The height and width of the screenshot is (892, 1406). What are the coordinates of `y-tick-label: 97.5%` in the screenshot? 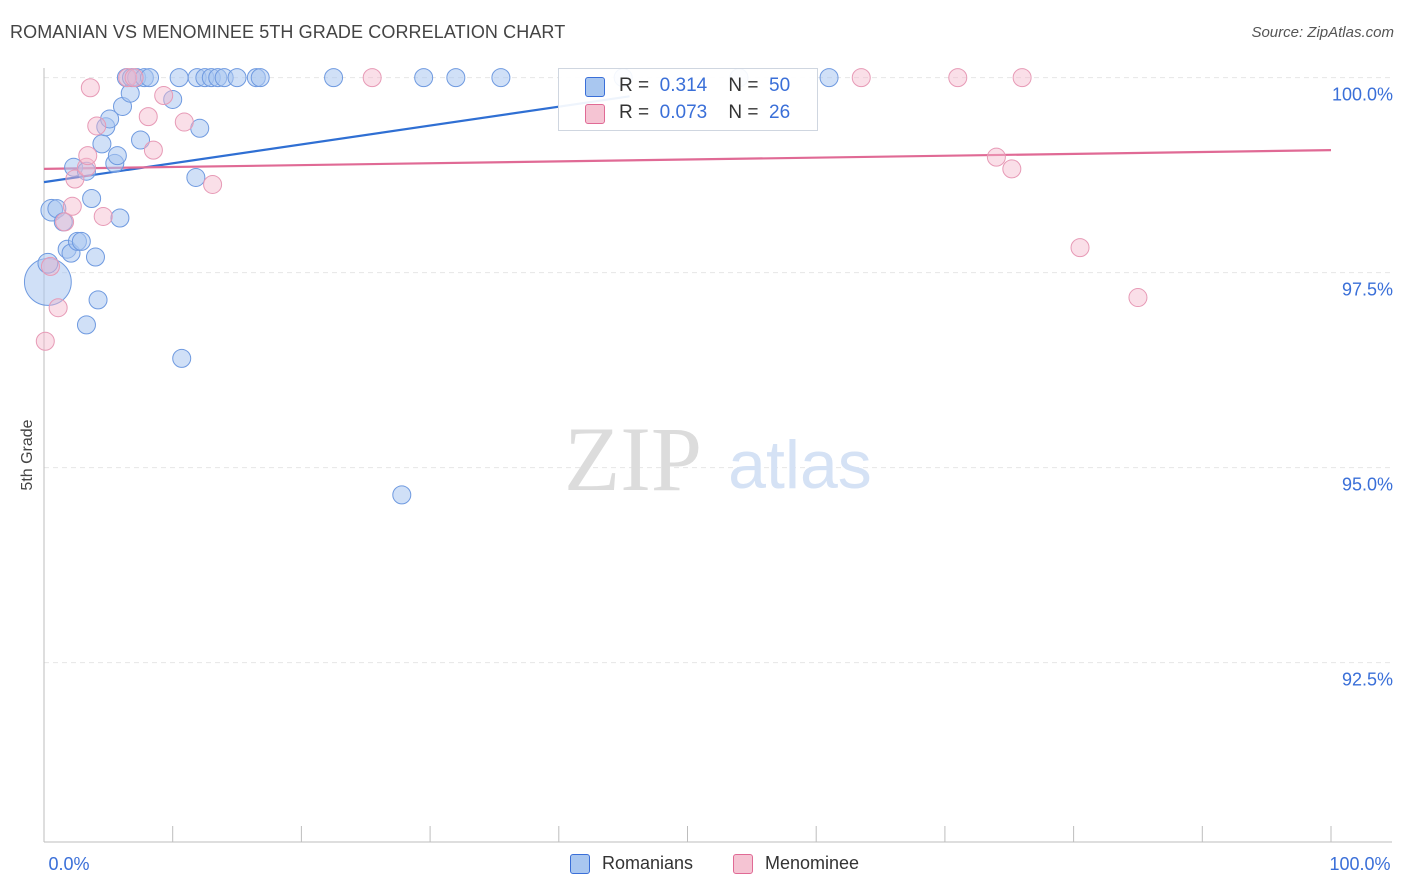 It's located at (1367, 290).